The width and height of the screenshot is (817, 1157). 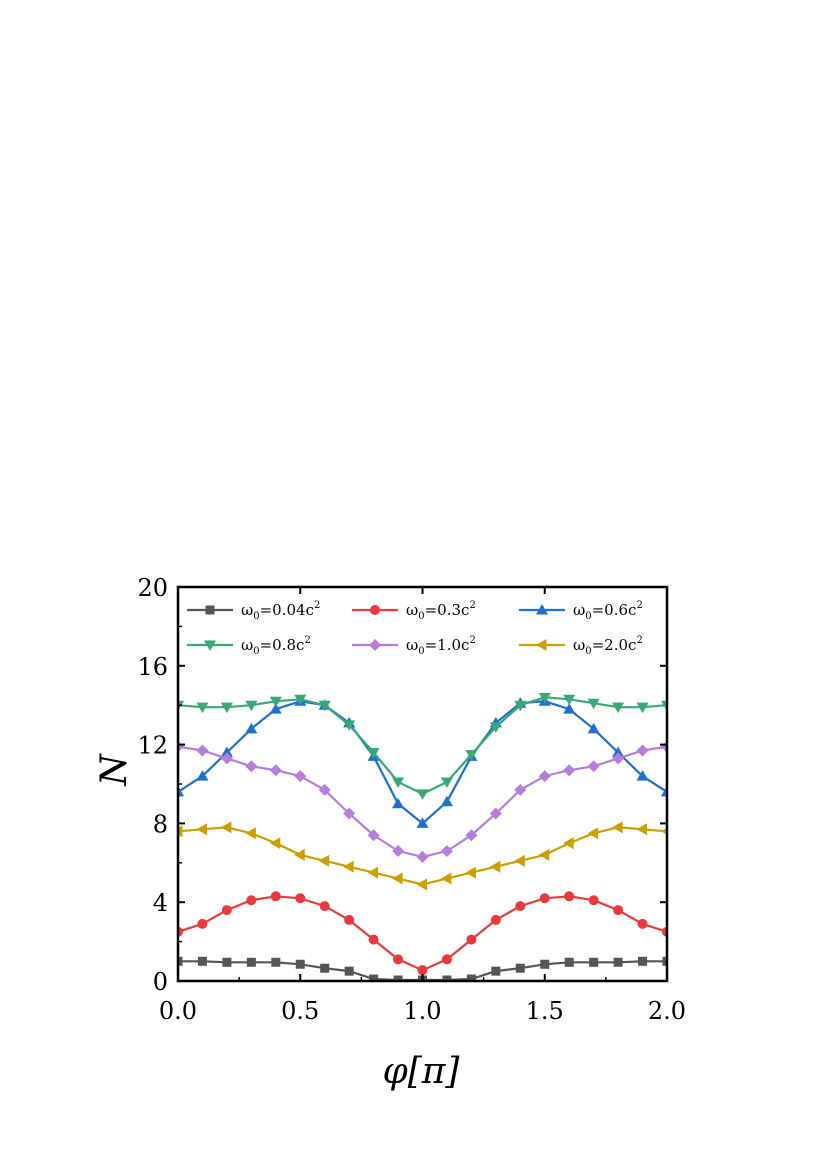 What do you see at coordinates (276, 646) in the screenshot?
I see `legend-label: ω0=0.8c2` at bounding box center [276, 646].